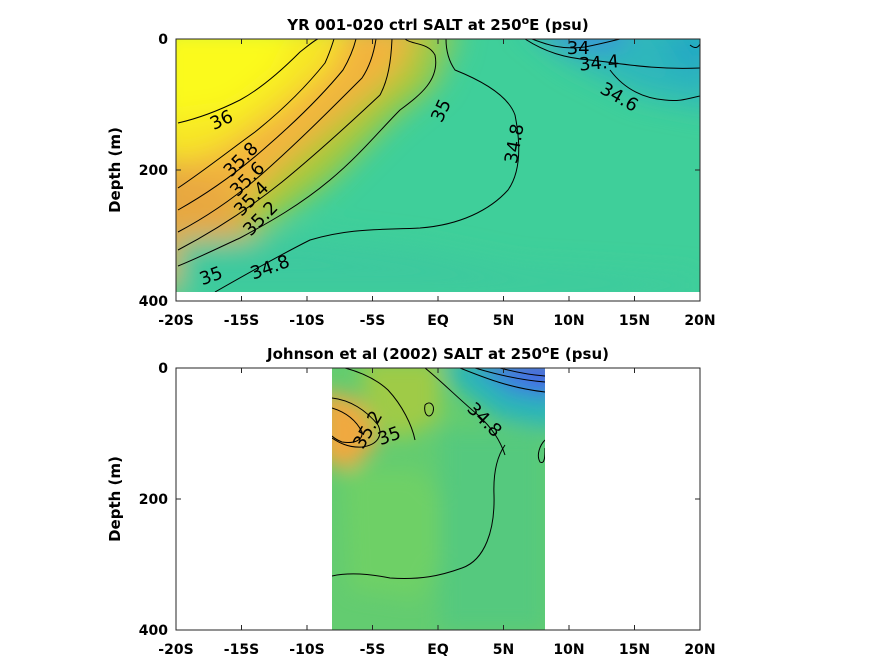  I want to click on top-y-tick-label: 0, so click(163, 40).